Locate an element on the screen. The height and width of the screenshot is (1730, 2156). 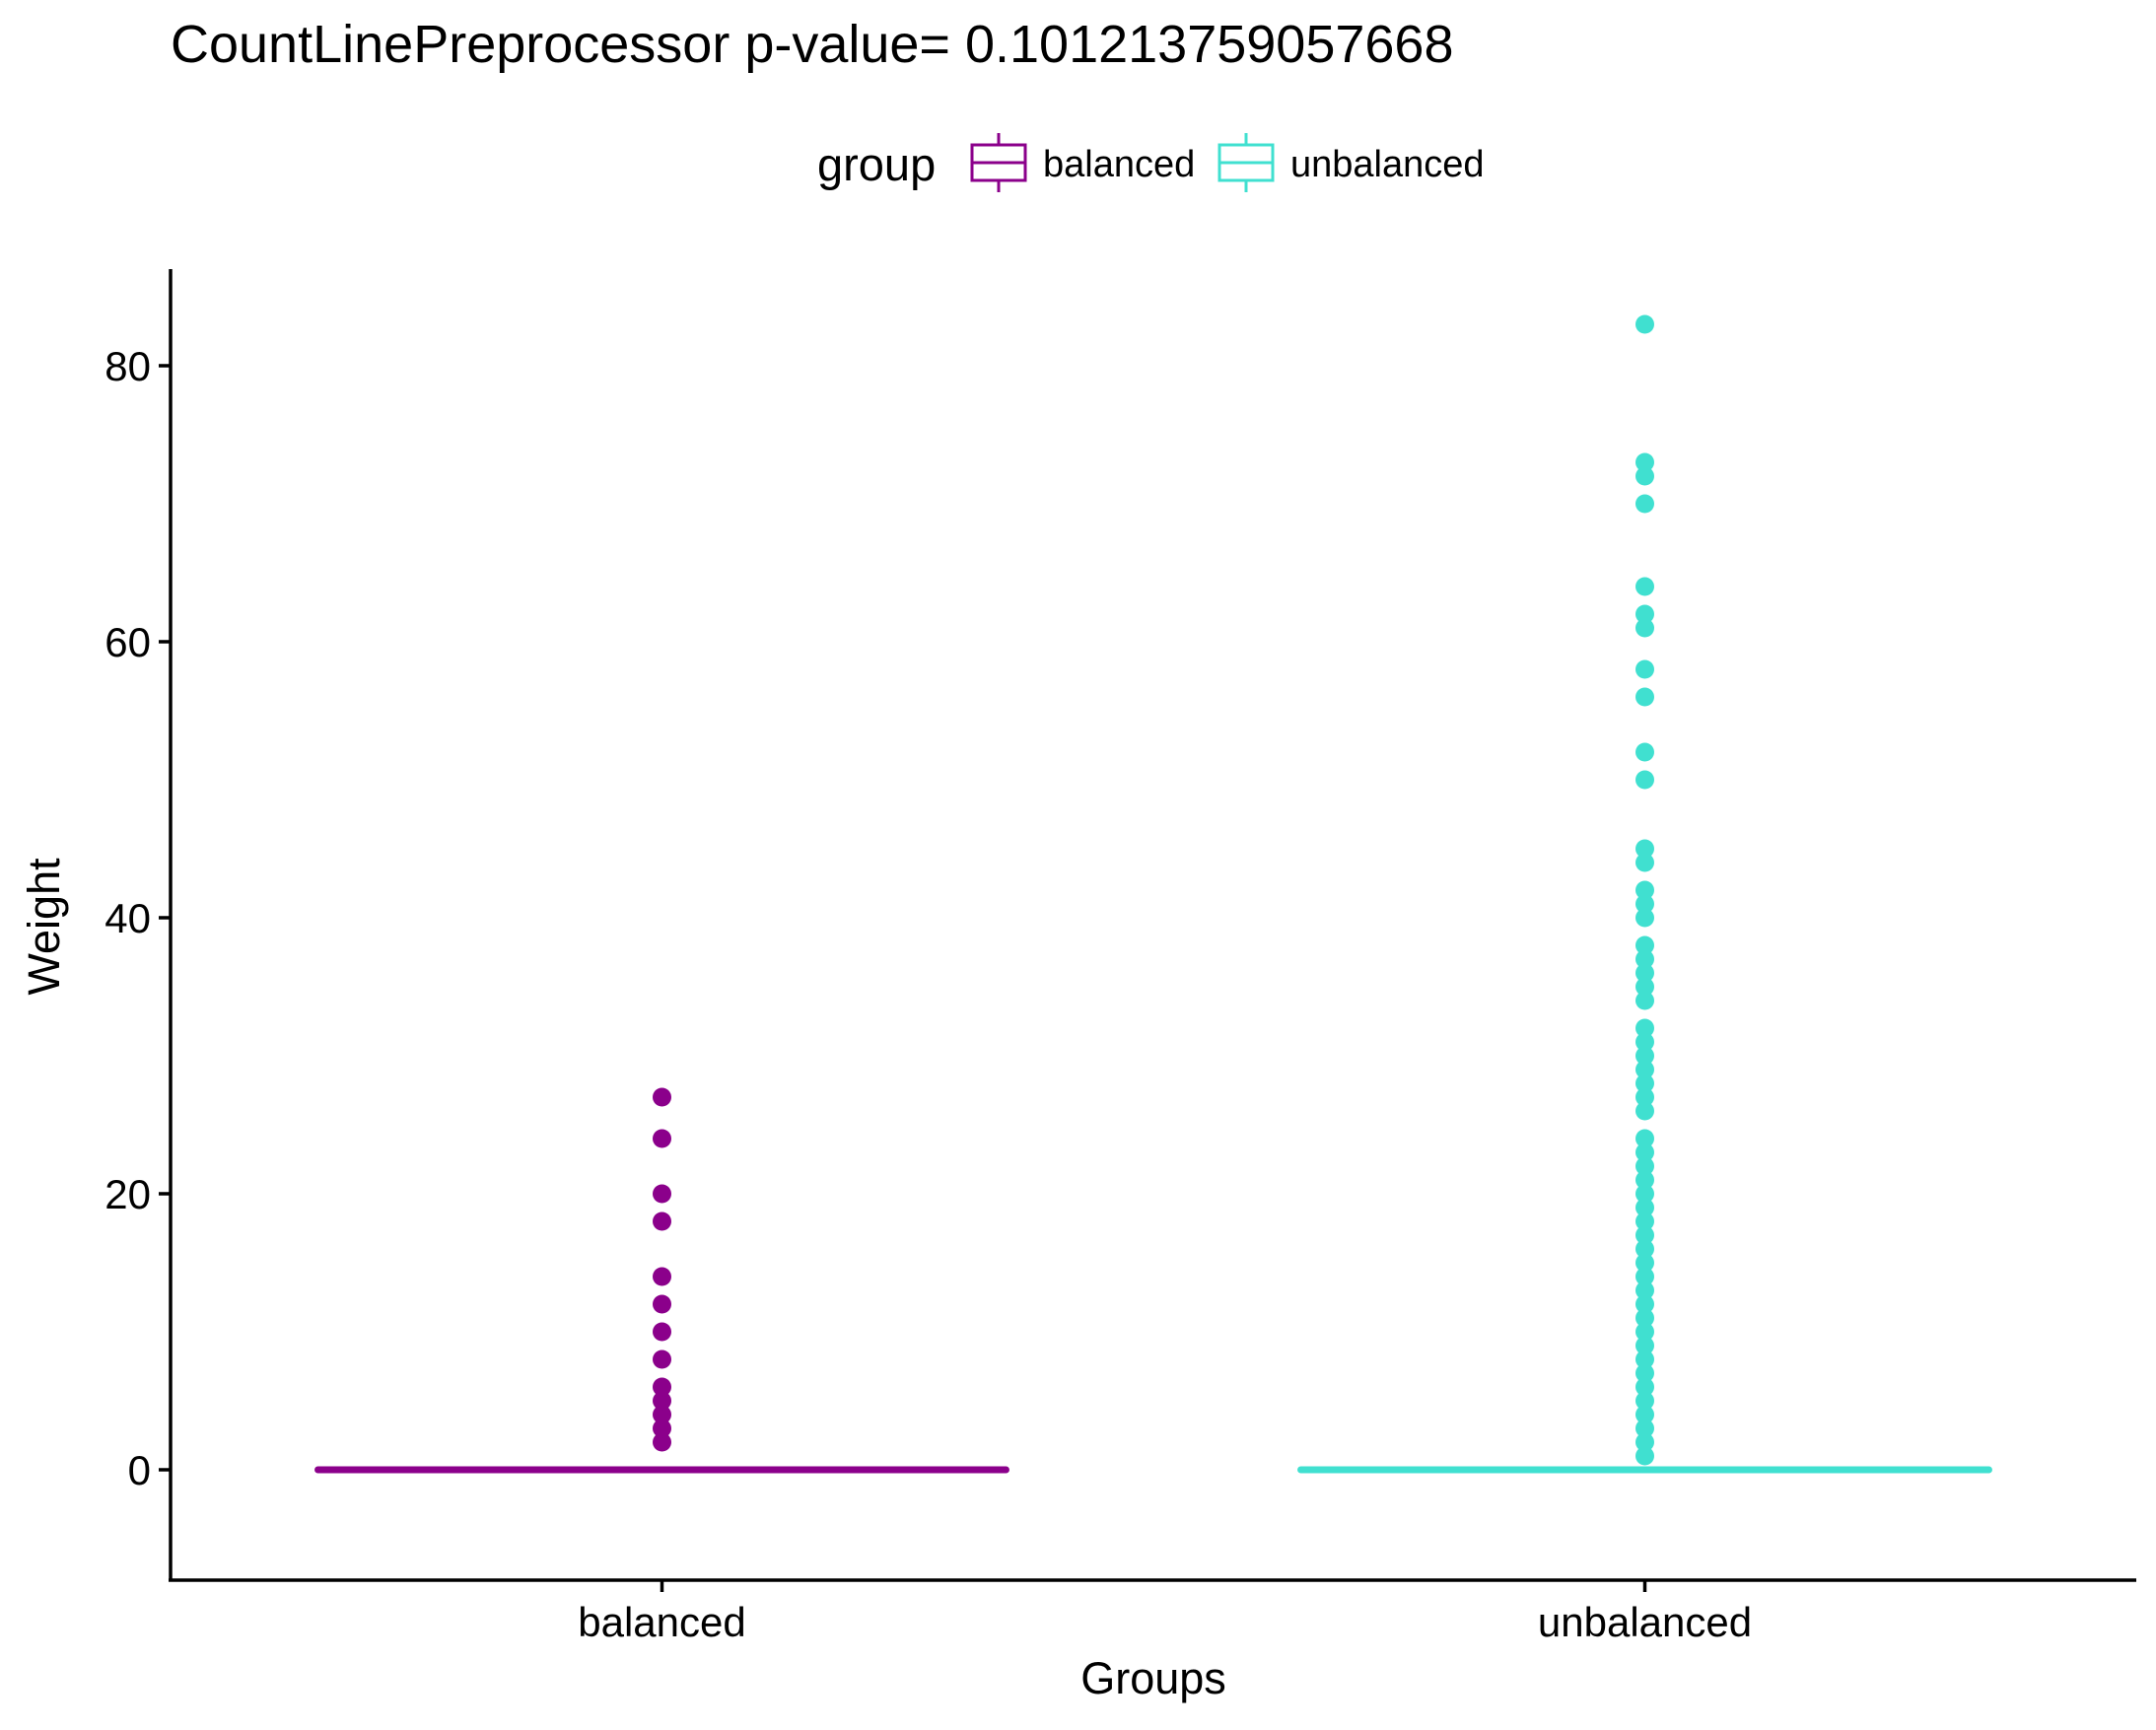
legend-title: group is located at coordinates (876, 164).